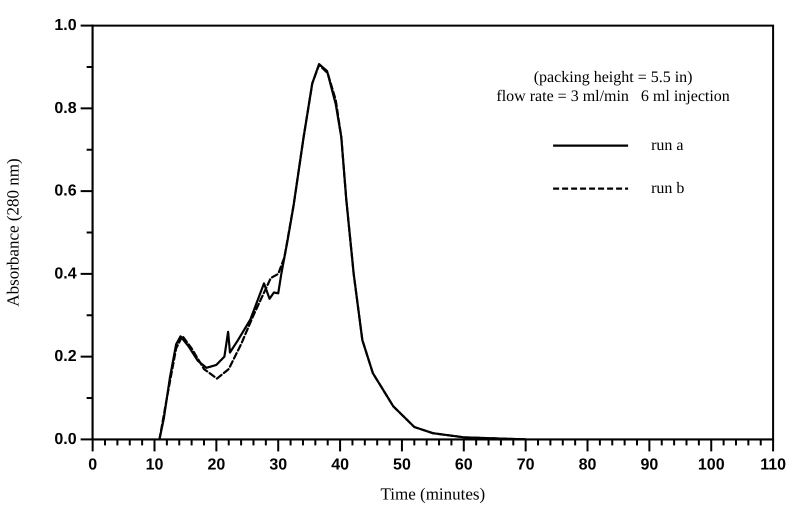 The height and width of the screenshot is (509, 802). Describe the element at coordinates (93, 465) in the screenshot. I see `x-tick-label: 0` at that location.